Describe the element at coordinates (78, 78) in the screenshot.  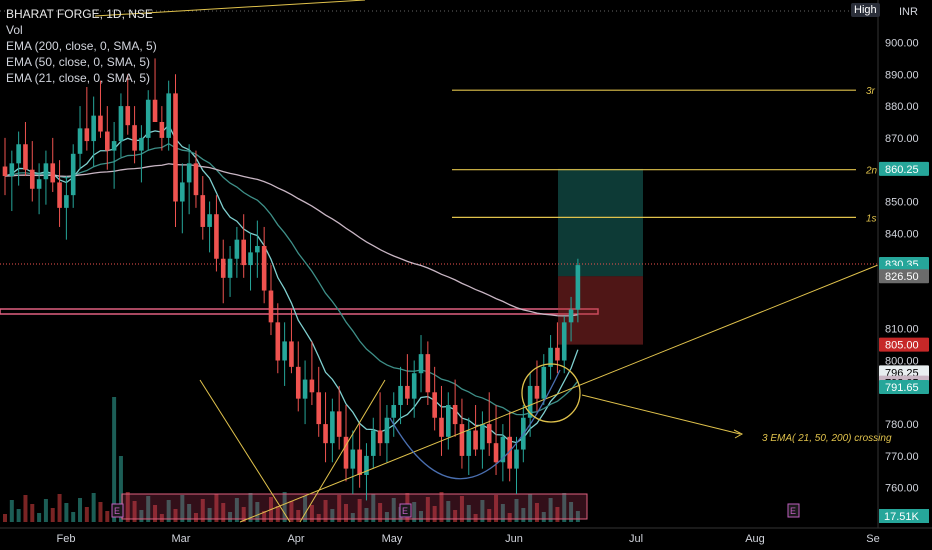
I see `legend-ema-21: EMA (21, close, 0, SMA, 5)` at that location.